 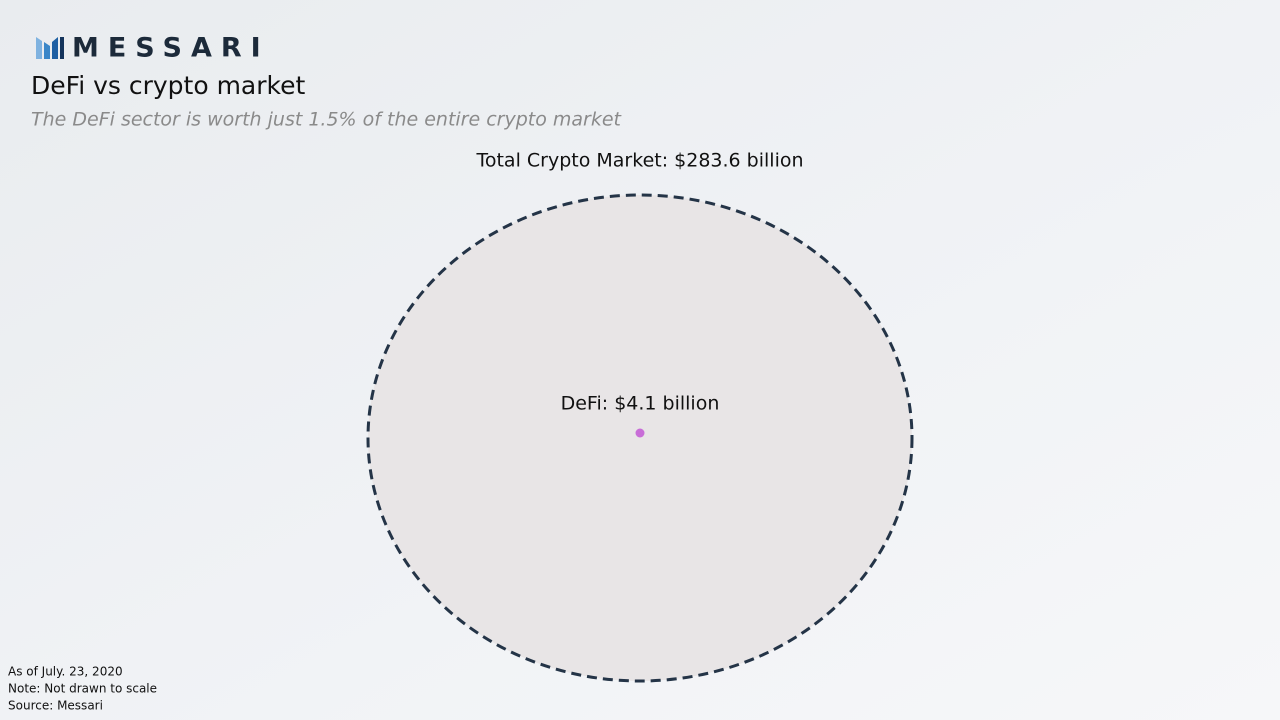 I want to click on logo-mark, so click(x=50, y=48).